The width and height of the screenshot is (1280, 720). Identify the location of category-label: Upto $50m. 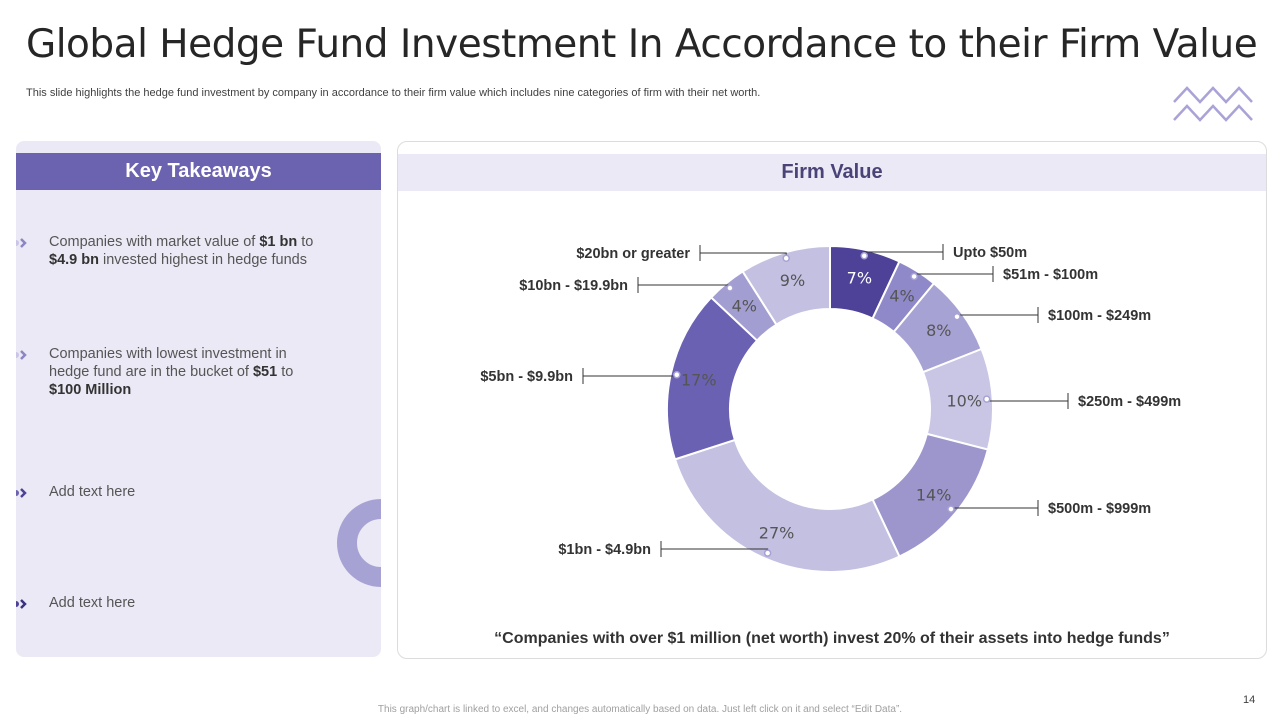
(990, 253).